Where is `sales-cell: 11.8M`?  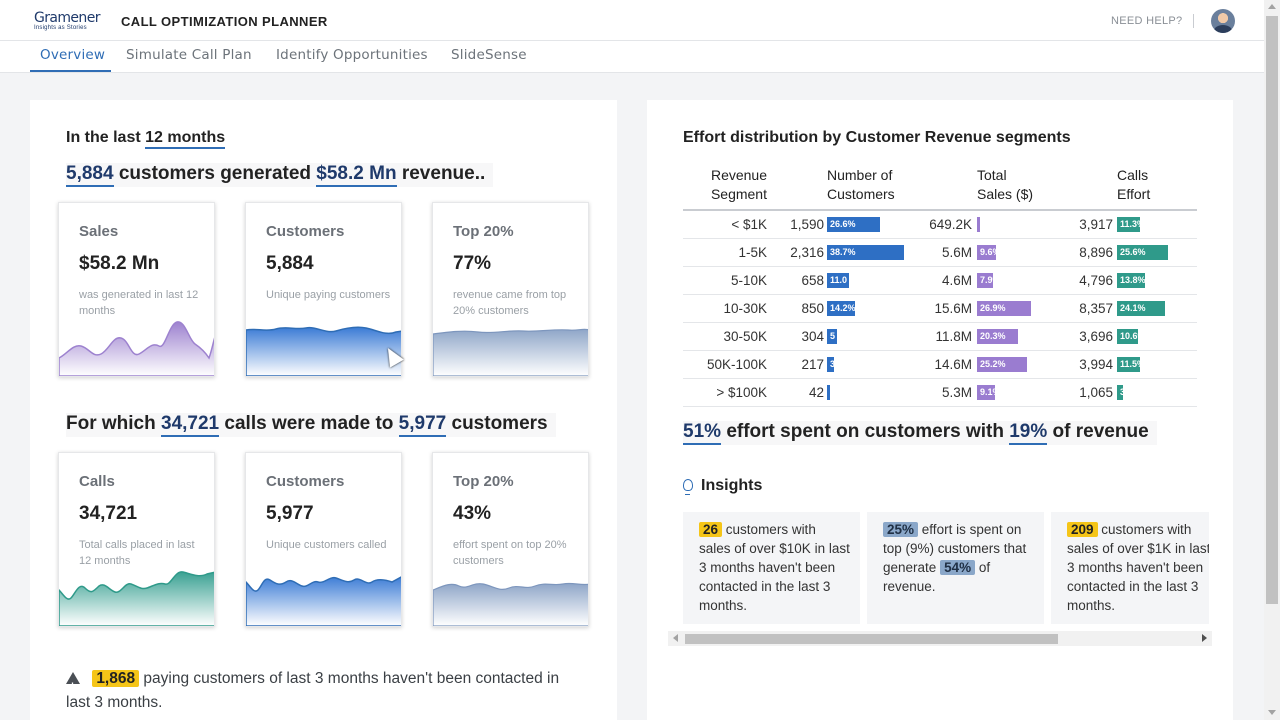 sales-cell: 11.8M is located at coordinates (953, 336).